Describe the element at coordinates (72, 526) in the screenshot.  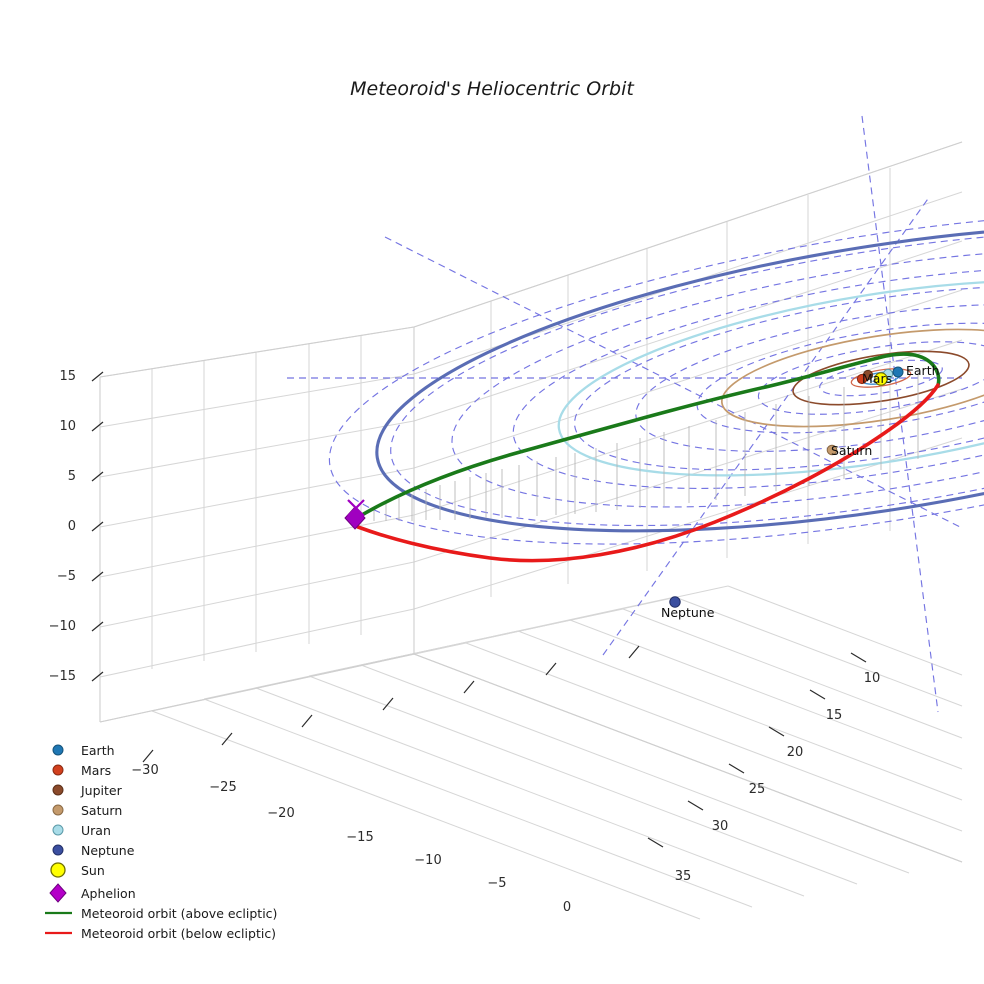
I see `z-tick-label-3: 0` at that location.